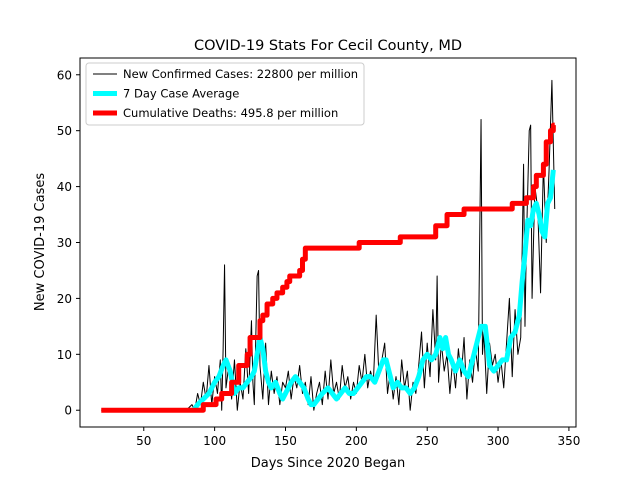  I want to click on chart-title: COVID-19 Stats For Cecil County, MD, so click(328, 46).